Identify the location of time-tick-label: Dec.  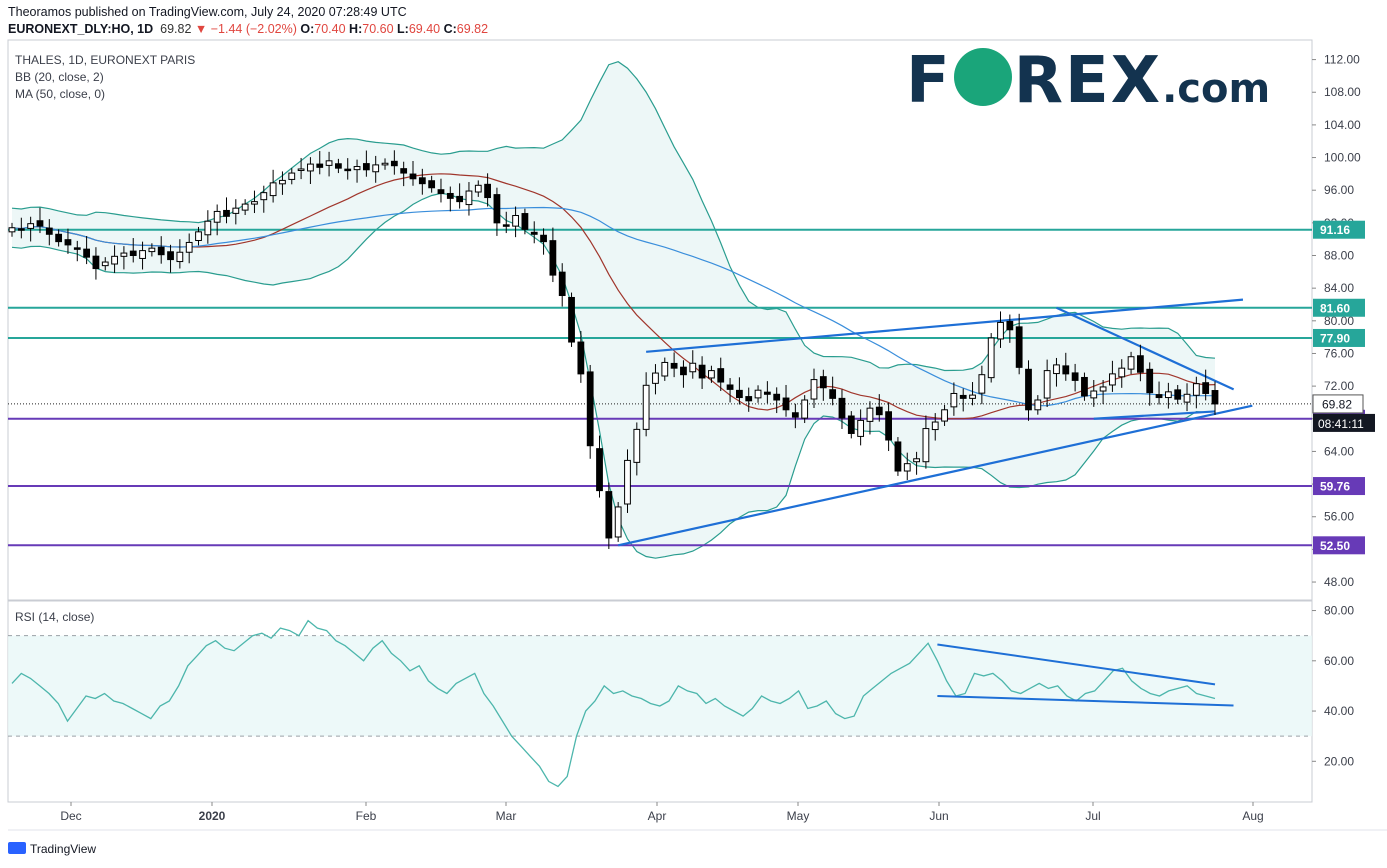
(70, 816).